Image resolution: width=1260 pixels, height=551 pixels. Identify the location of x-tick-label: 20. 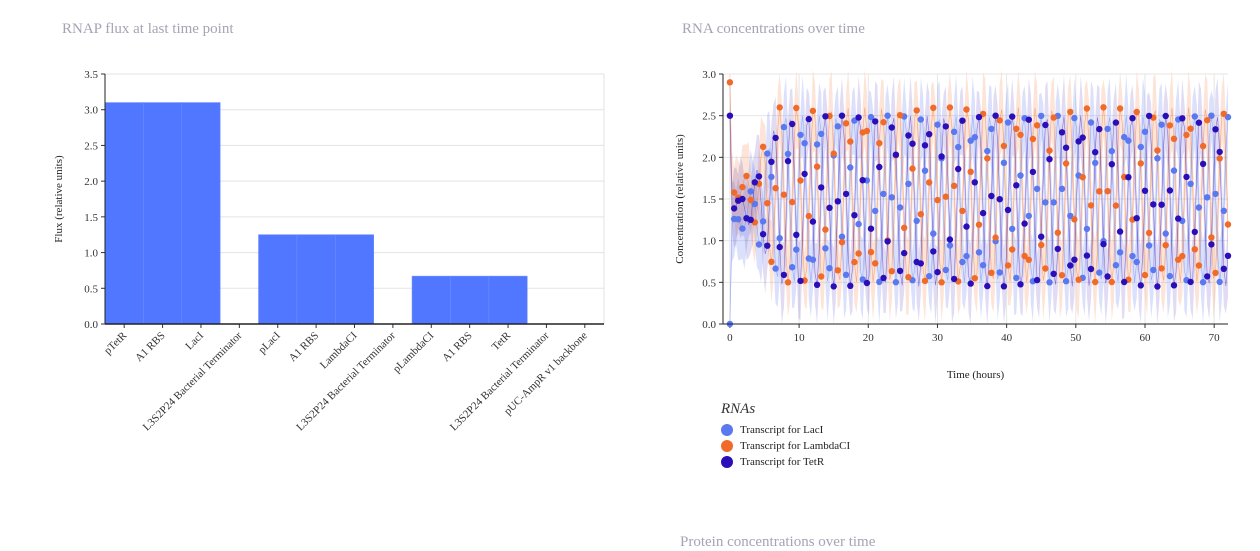
(869, 338).